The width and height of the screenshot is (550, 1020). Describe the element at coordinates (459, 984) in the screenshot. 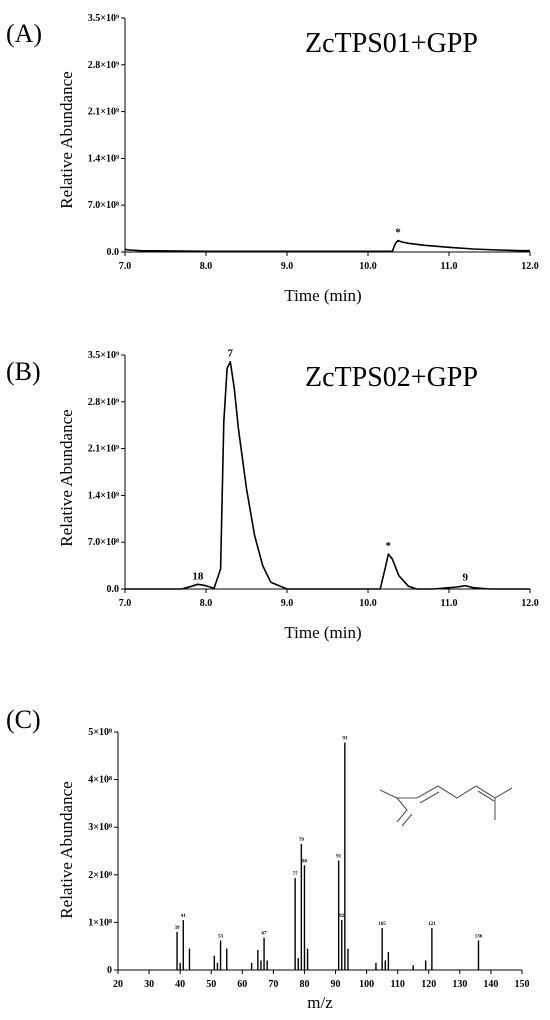

I see `x-tick-label: 130` at that location.